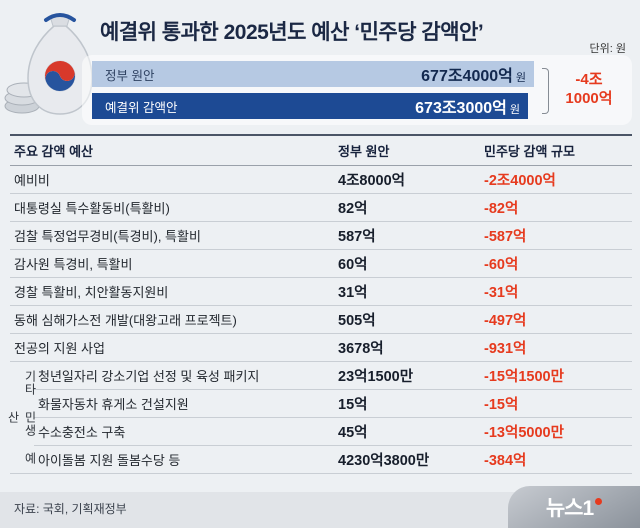 The image size is (640, 528). What do you see at coordinates (310, 106) in the screenshot?
I see `bar-committee-reduction: 예결위 감액안 673조3000억 원` at bounding box center [310, 106].